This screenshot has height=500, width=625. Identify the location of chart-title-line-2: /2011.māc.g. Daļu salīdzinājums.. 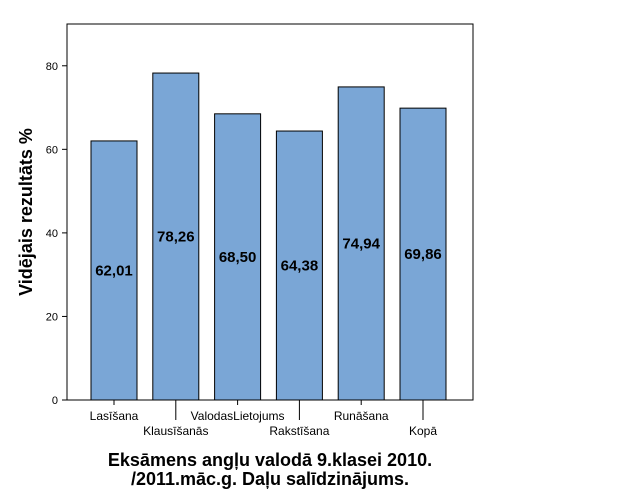
(270, 479).